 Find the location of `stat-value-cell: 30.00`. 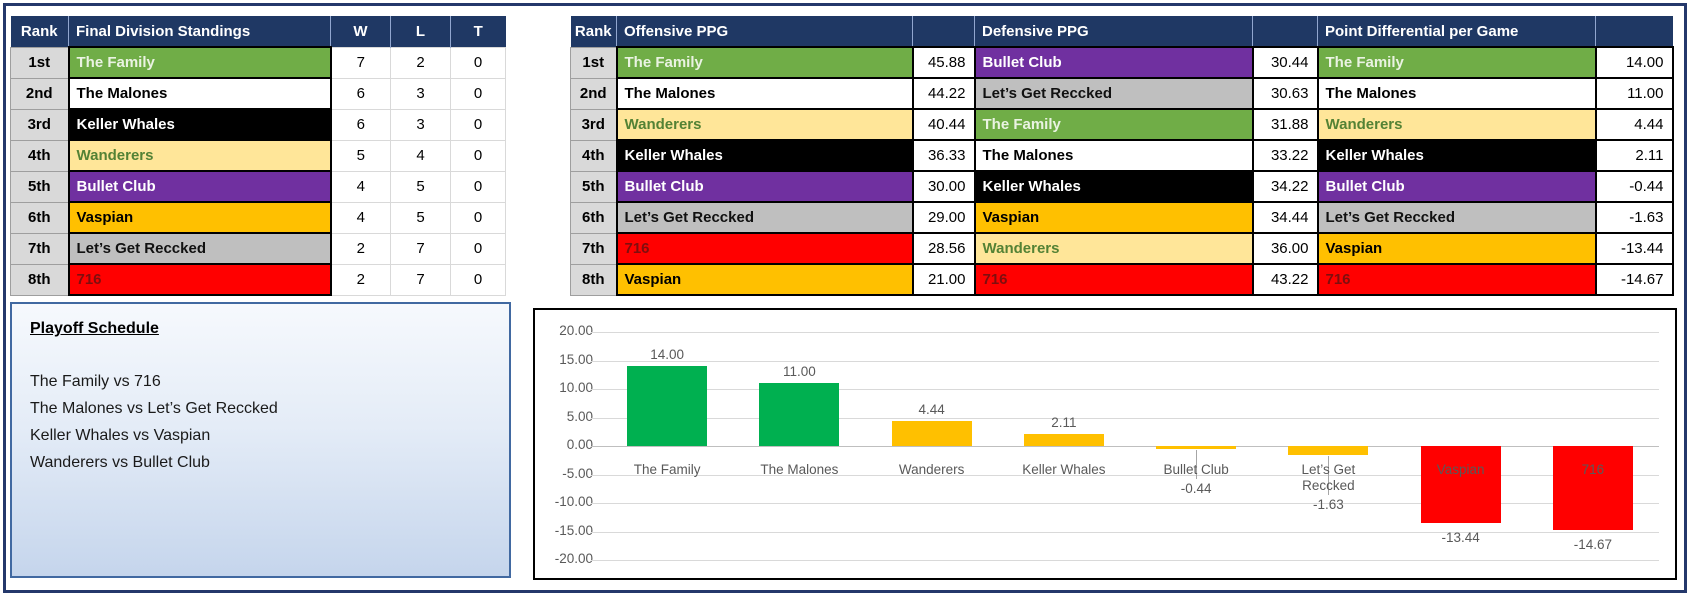

stat-value-cell: 30.00 is located at coordinates (943, 186).